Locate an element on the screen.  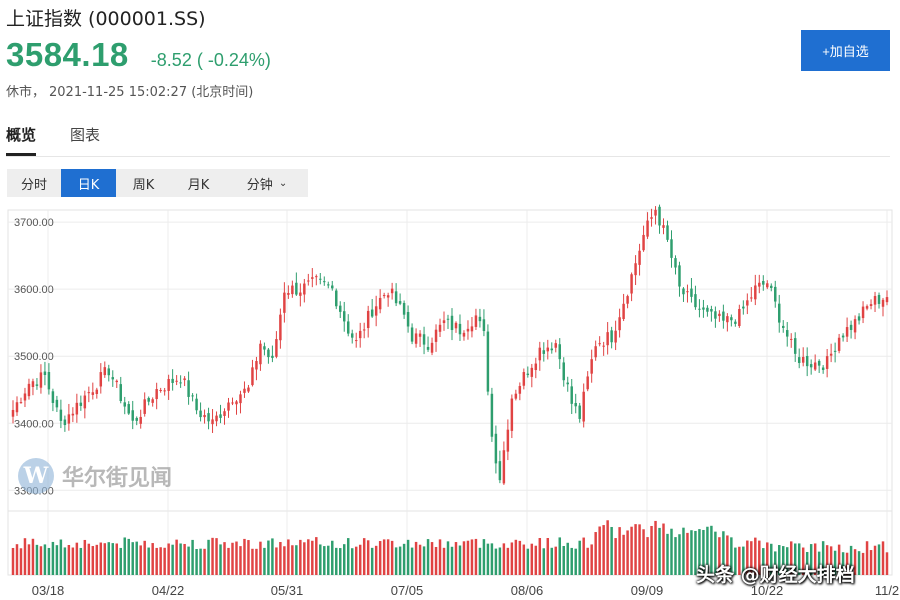
x-tick-label: 04/22 is located at coordinates (168, 590).